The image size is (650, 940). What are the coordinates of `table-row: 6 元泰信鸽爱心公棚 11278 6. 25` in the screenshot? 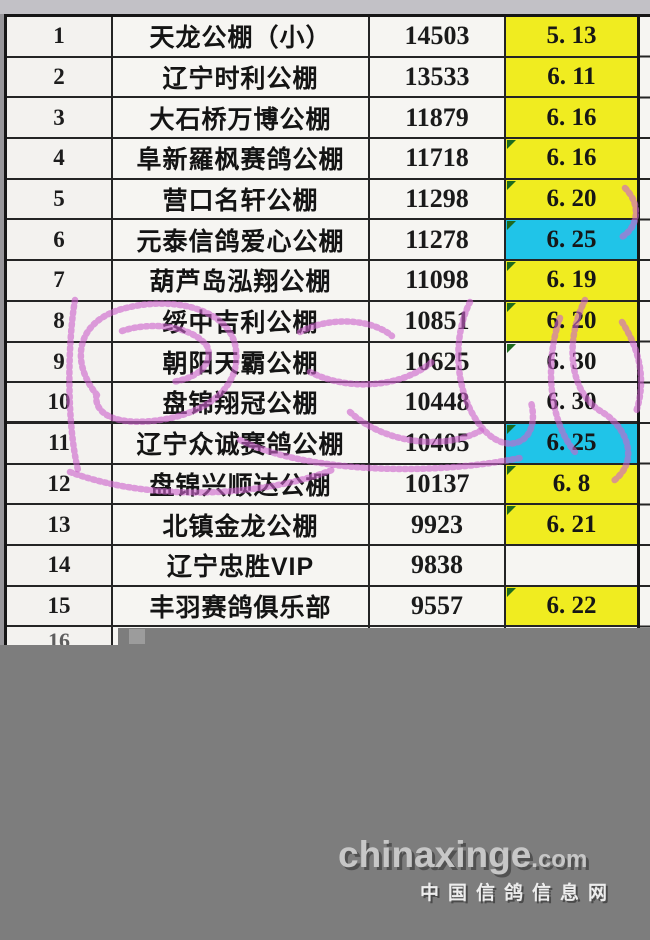 It's located at (322, 241).